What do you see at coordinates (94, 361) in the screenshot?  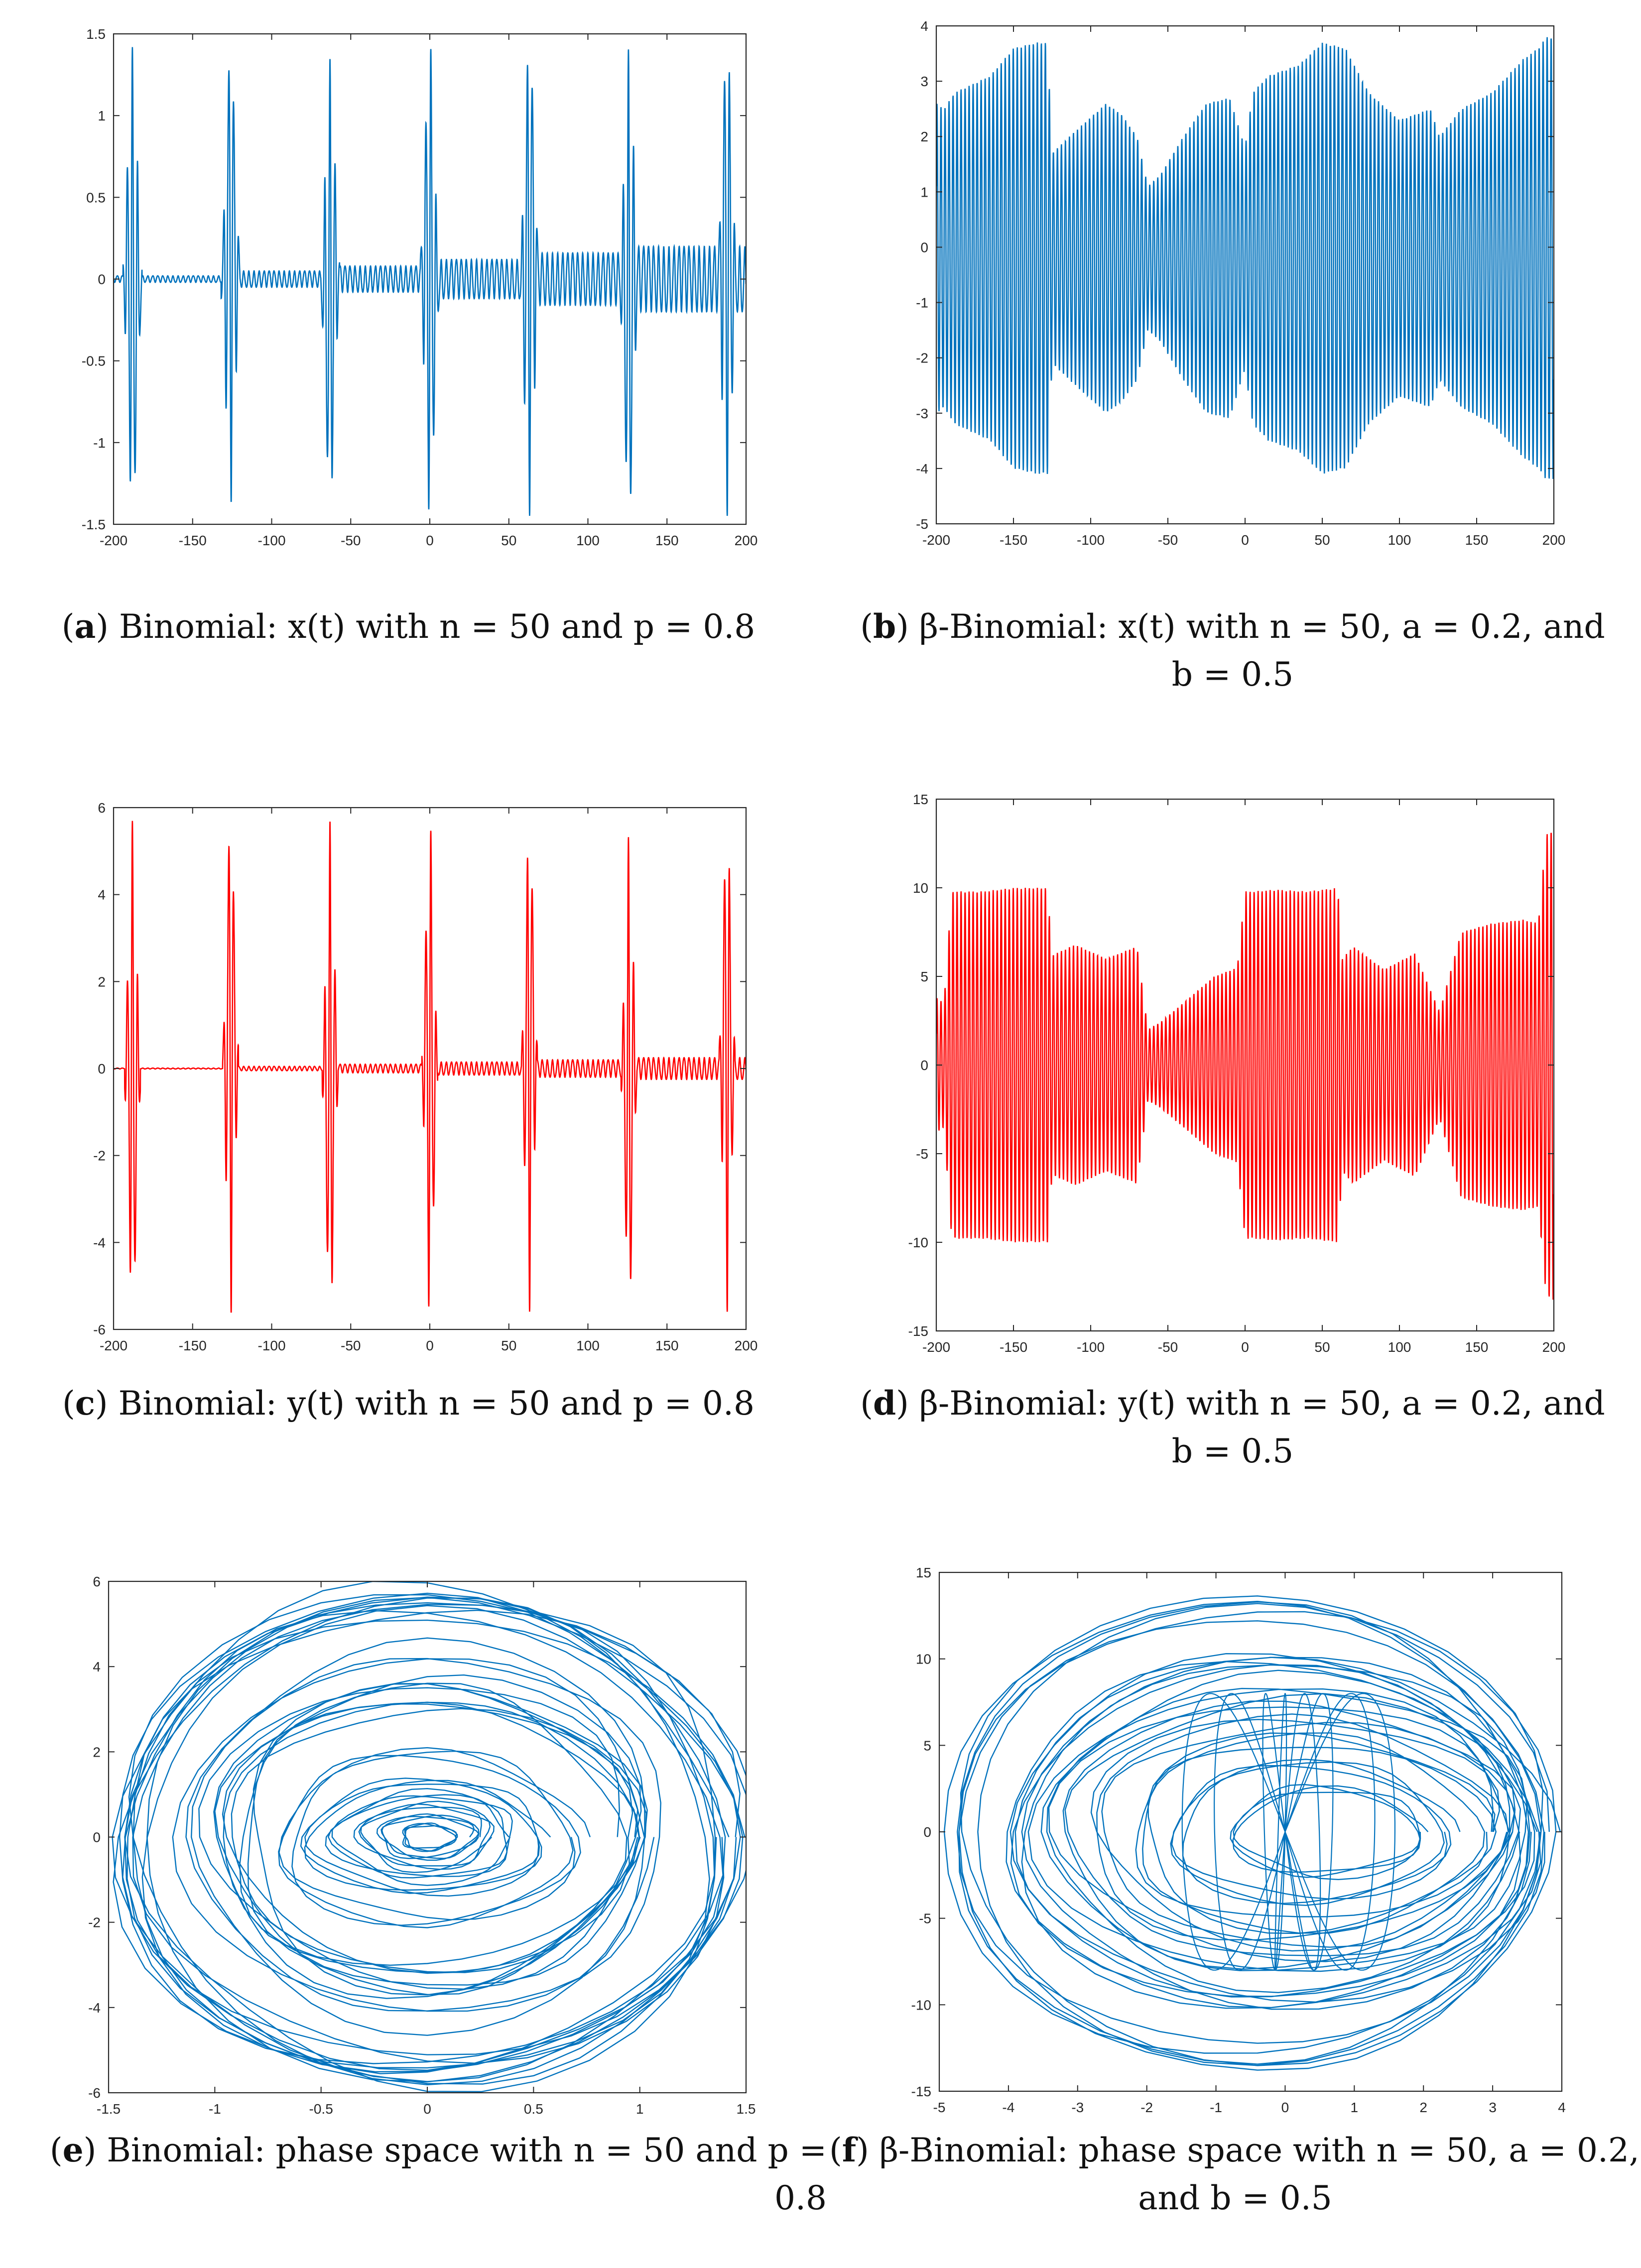 I see `y-tick-label-a-2: -0.5` at bounding box center [94, 361].